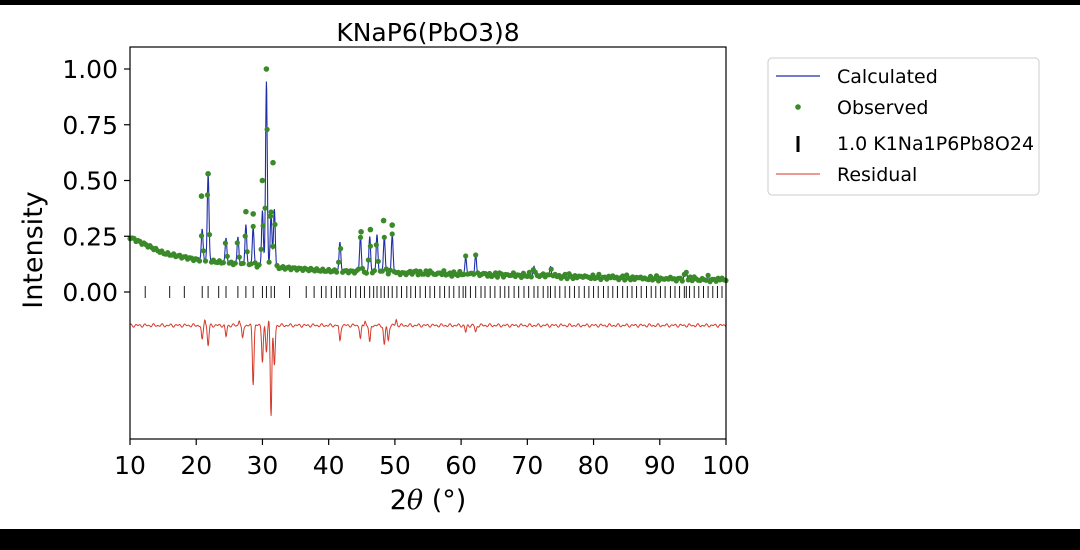 The image size is (1080, 550). I want to click on x-axis-label: 2θ (°), so click(428, 500).